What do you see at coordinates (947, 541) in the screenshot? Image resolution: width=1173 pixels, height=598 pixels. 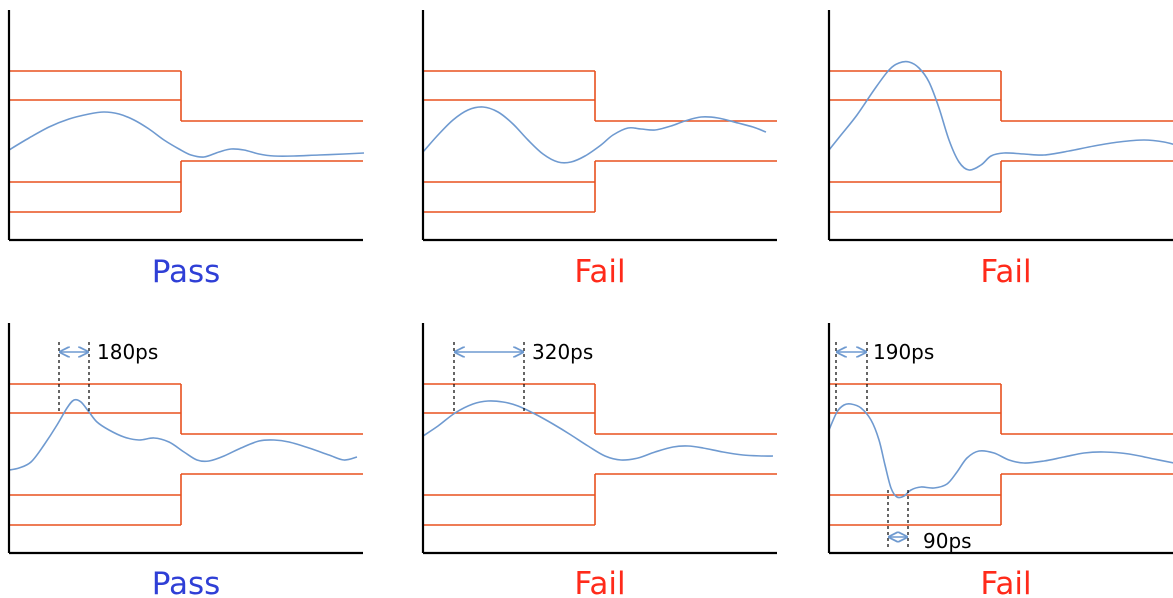 I see `measurement-label: 90ps` at bounding box center [947, 541].